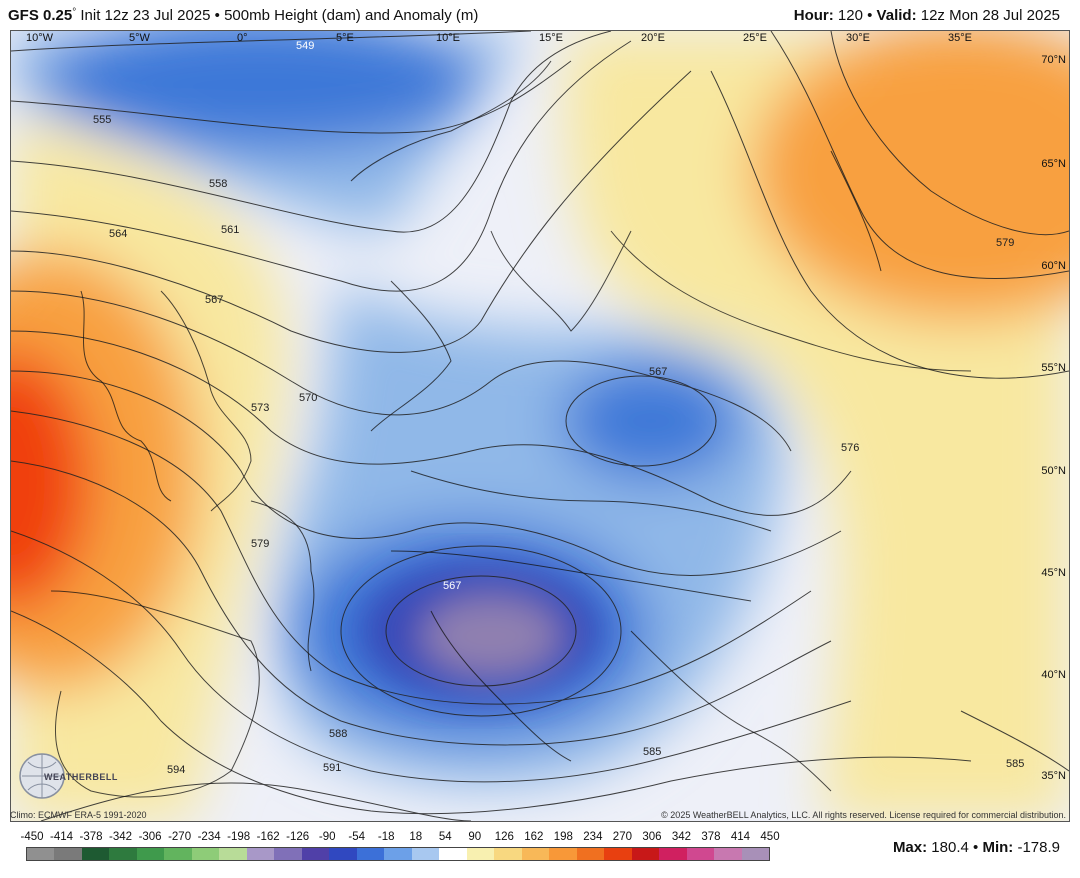 The width and height of the screenshot is (1080, 878). I want to click on colorbar-label: 270, so click(622, 837).